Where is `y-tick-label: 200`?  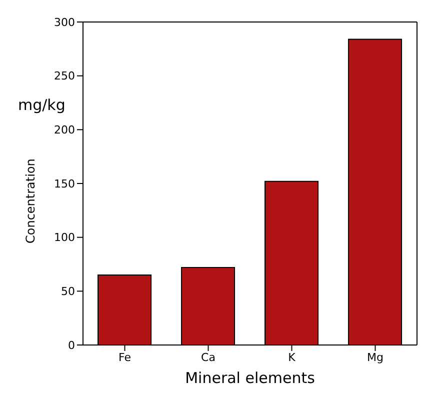
y-tick-label: 200 is located at coordinates (64, 130).